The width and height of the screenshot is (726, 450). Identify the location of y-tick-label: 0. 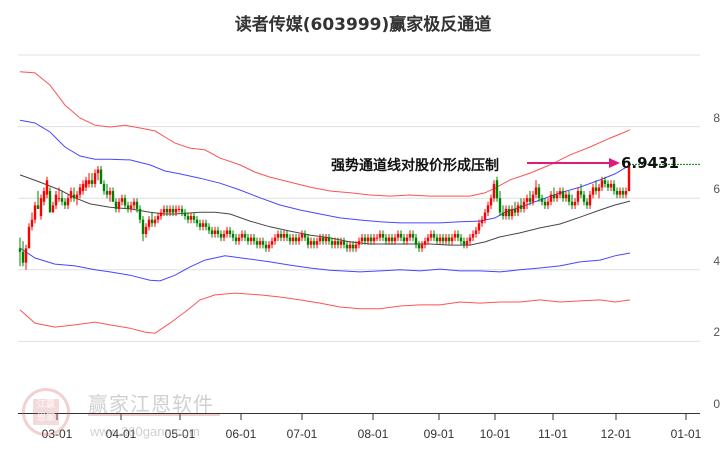
(716, 404).